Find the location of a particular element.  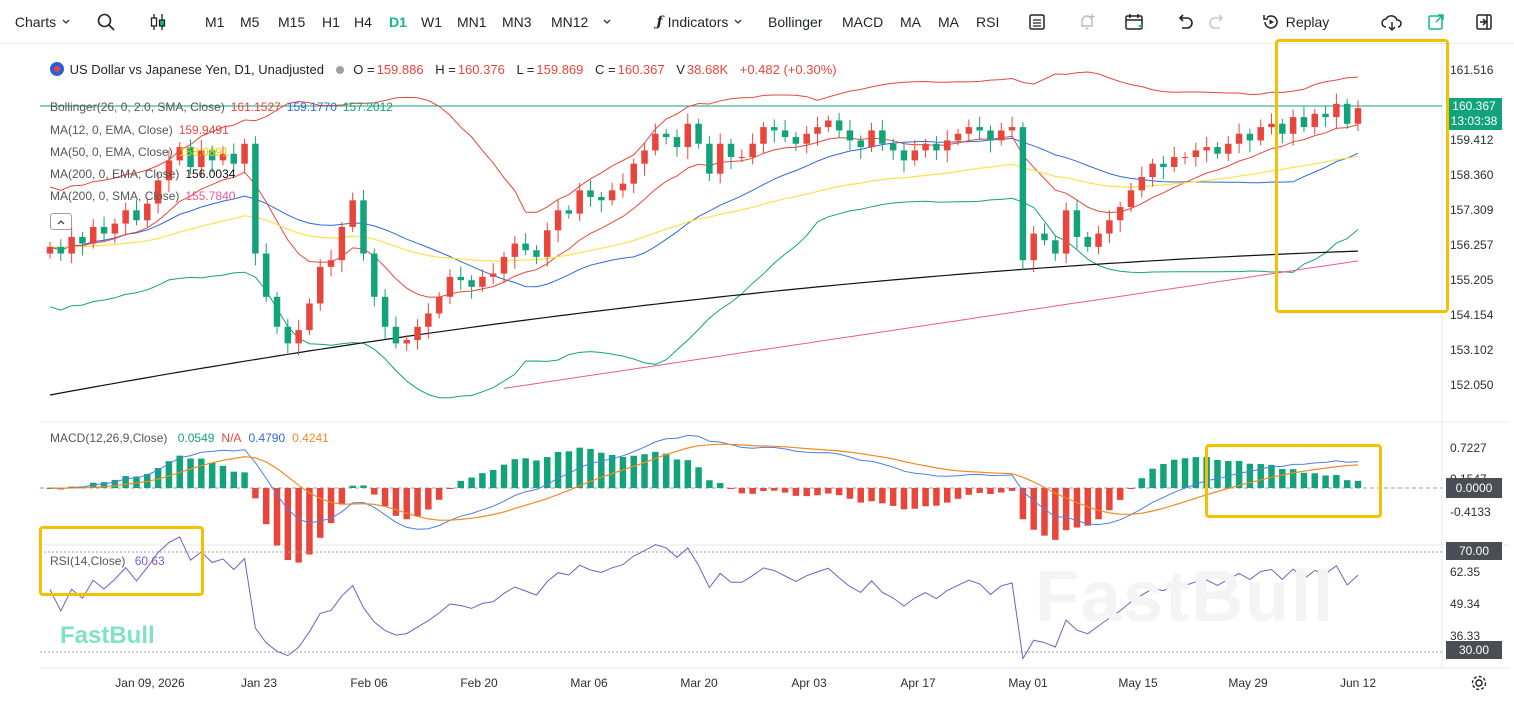

calendar-button is located at coordinates (1135, 22).